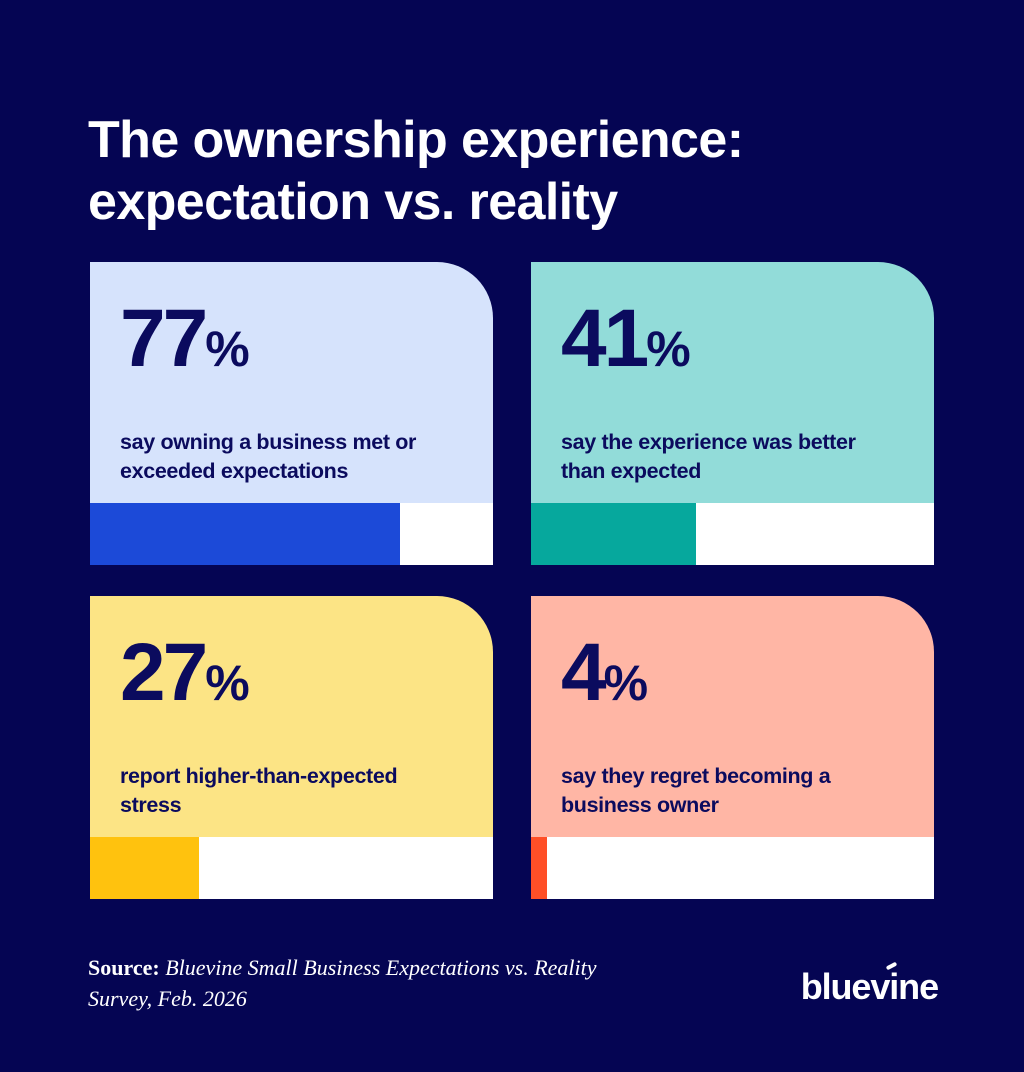 The image size is (1024, 1072). I want to click on source-label: Source:, so click(124, 967).